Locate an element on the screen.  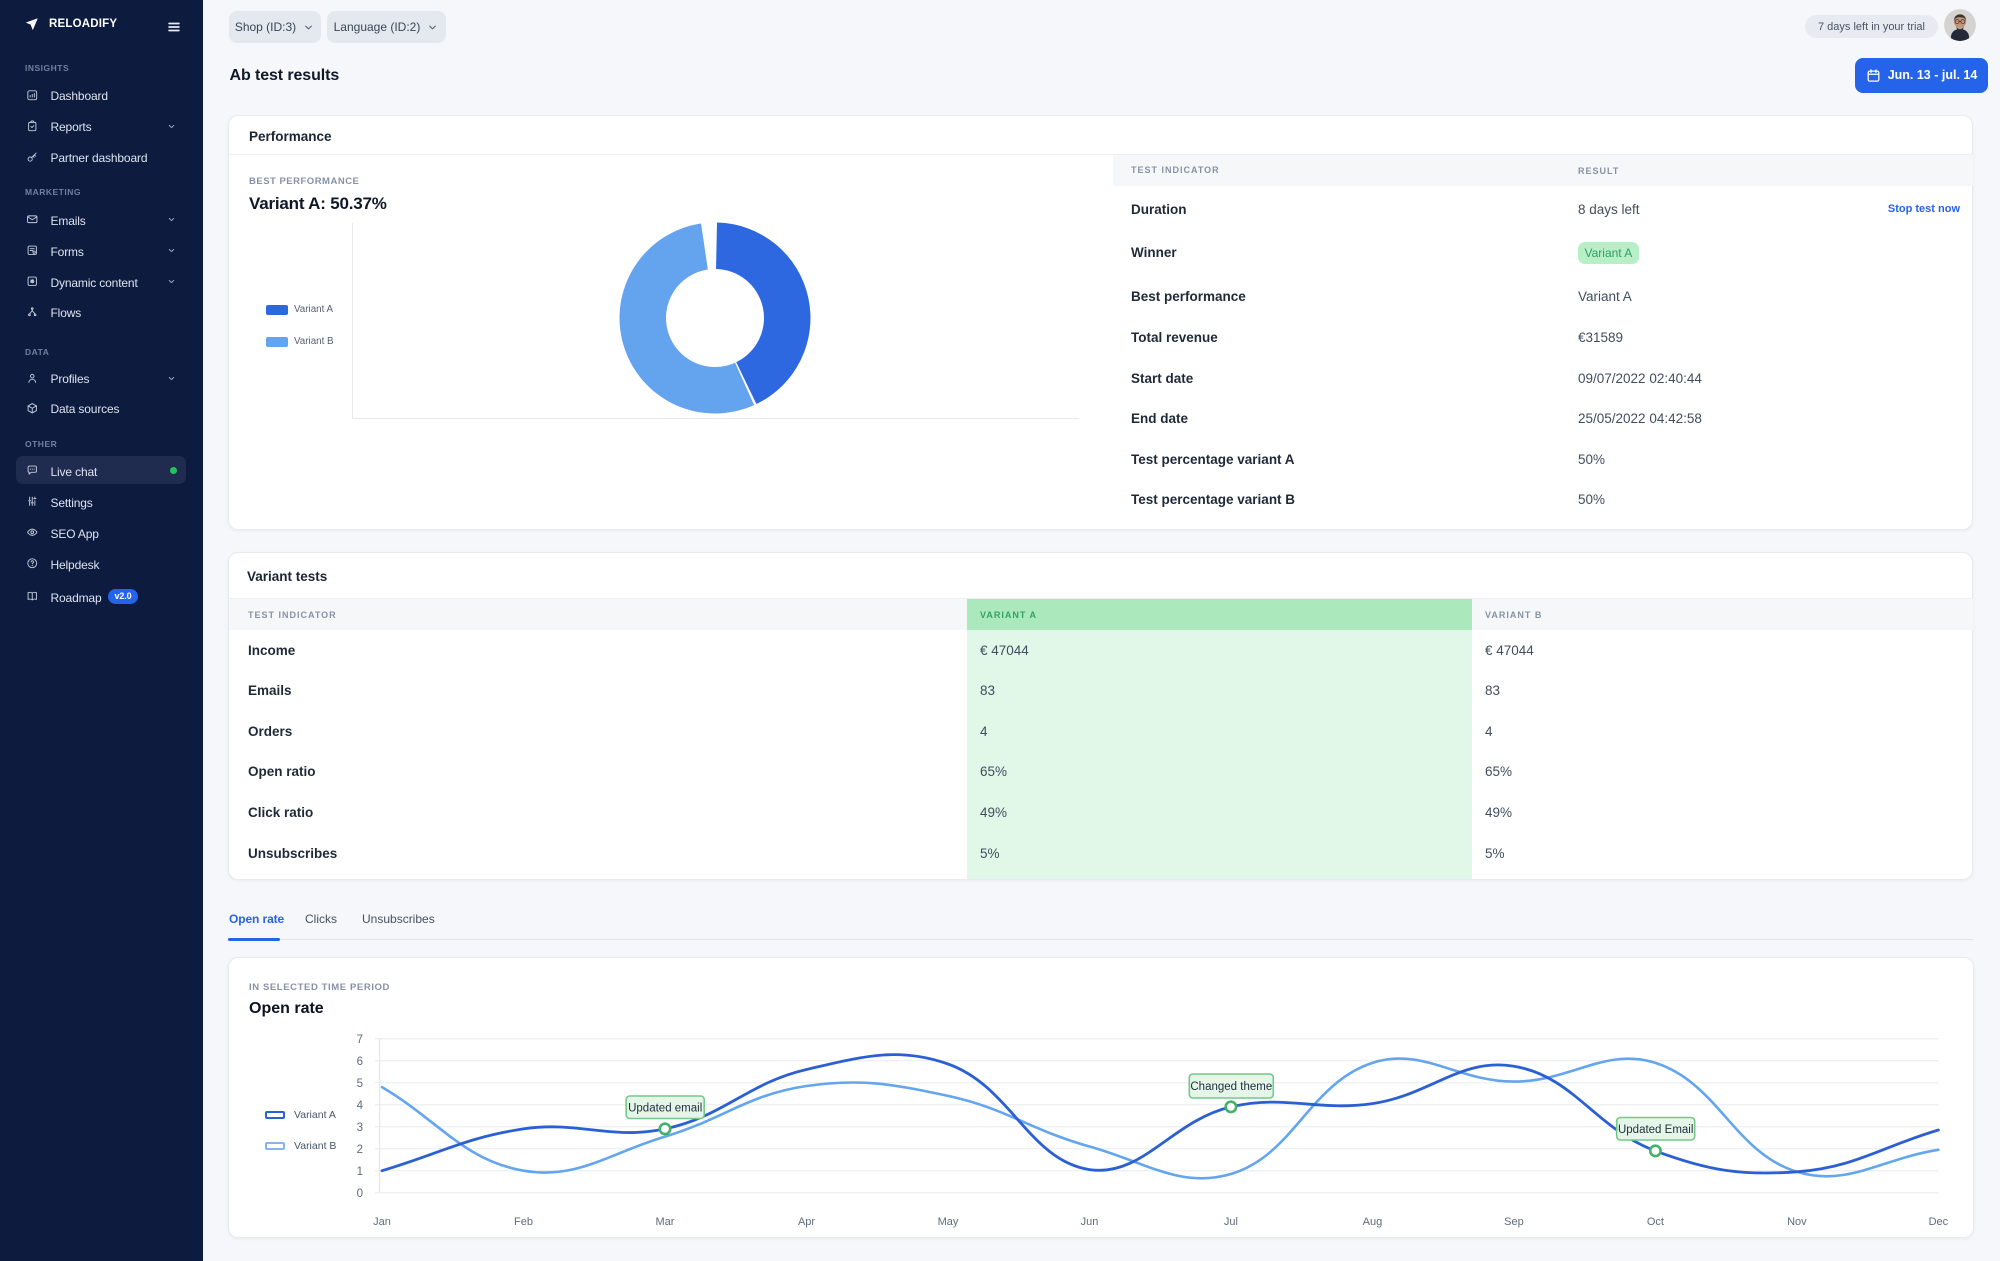
svg-text: 7 is located at coordinates (360, 1040).